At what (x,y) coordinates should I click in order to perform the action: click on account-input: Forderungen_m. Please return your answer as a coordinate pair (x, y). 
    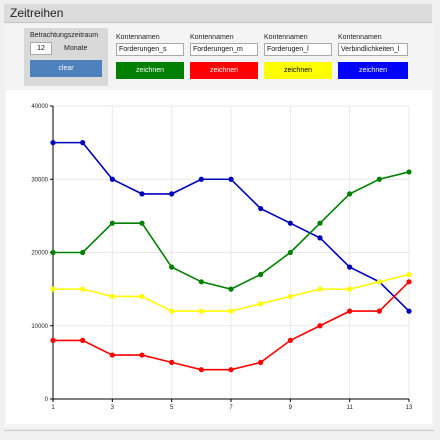
    Looking at the image, I should click on (224, 49).